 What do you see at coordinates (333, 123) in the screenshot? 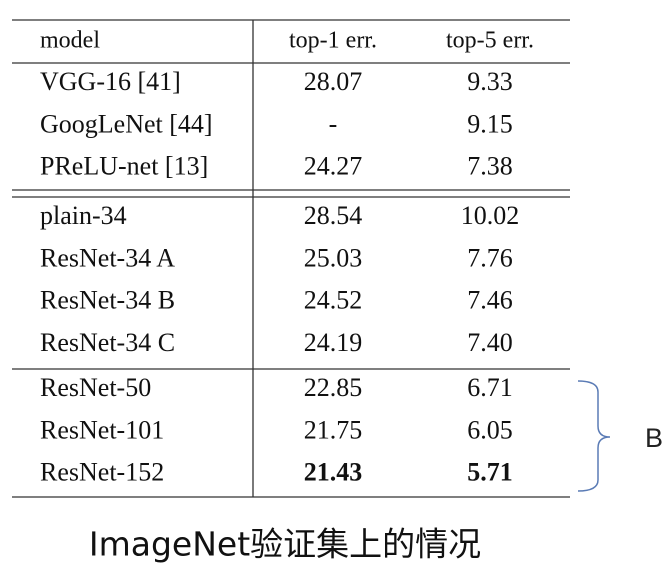
I see `value-cell: -` at bounding box center [333, 123].